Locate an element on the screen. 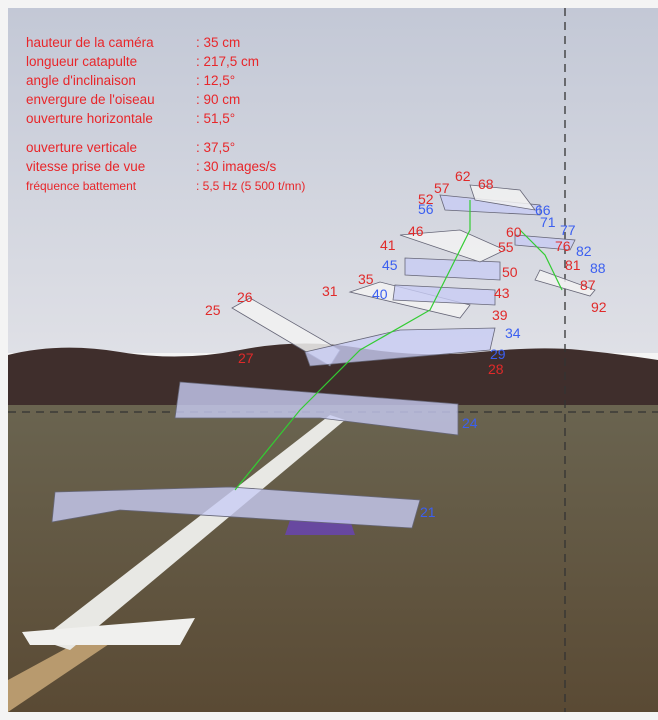 Image resolution: width=658 pixels, height=720 pixels. frame-label: 35 is located at coordinates (366, 279).